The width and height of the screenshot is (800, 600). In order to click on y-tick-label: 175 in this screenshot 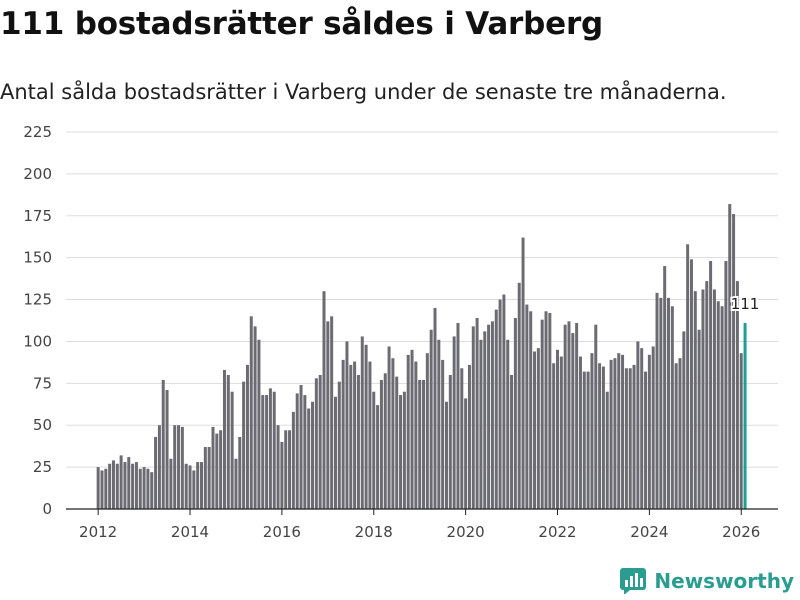, I will do `click(37, 216)`.